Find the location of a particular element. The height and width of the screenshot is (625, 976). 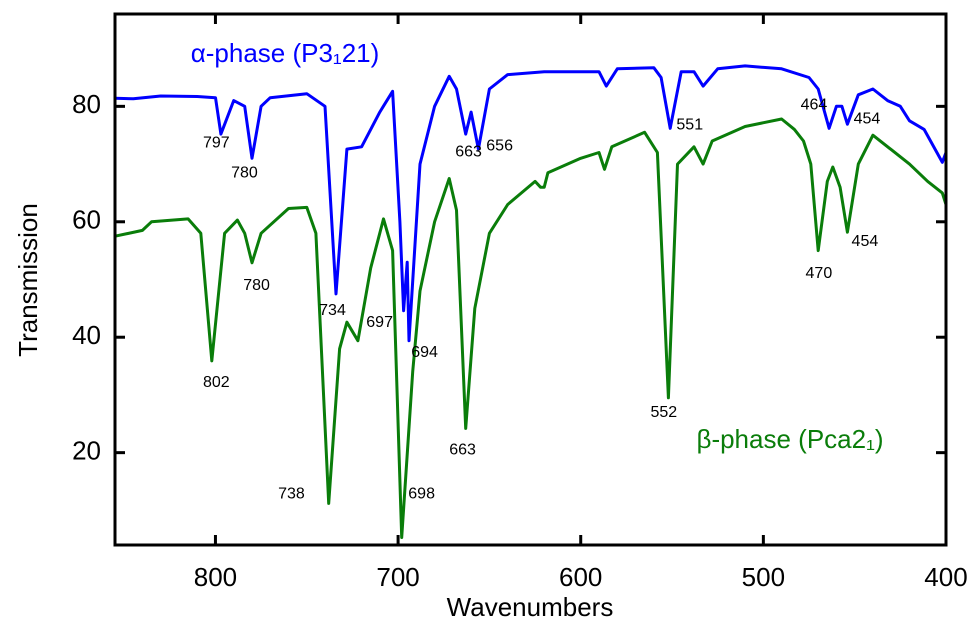

series-label: β-phase (Pca2₁) is located at coordinates (789, 439).